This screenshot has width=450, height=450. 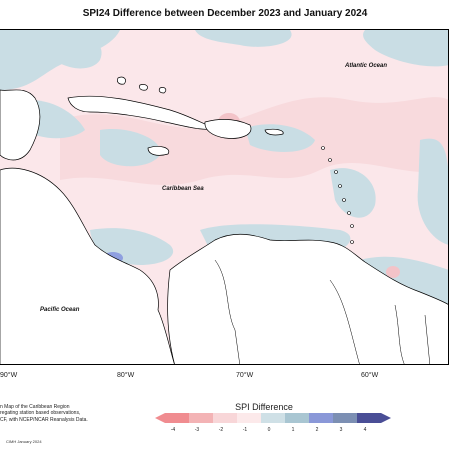 What do you see at coordinates (173, 430) in the screenshot?
I see `legend-tick: -4` at bounding box center [173, 430].